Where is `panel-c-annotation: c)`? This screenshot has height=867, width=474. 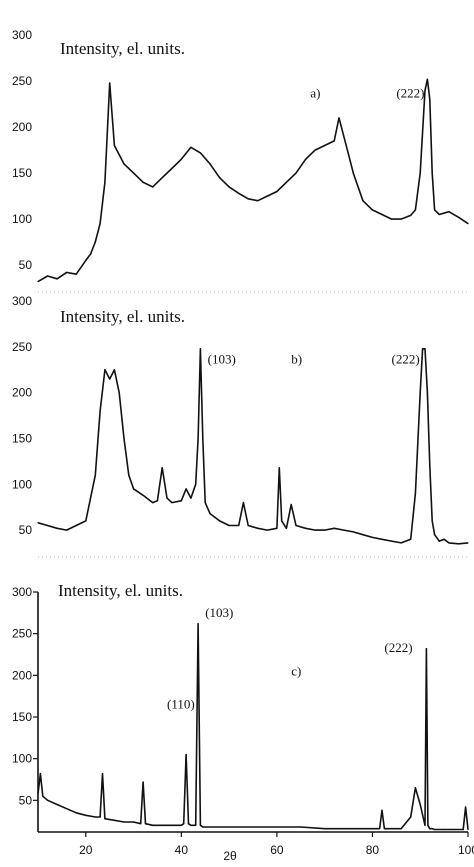
panel-c-annotation: c) is located at coordinates (296, 670).